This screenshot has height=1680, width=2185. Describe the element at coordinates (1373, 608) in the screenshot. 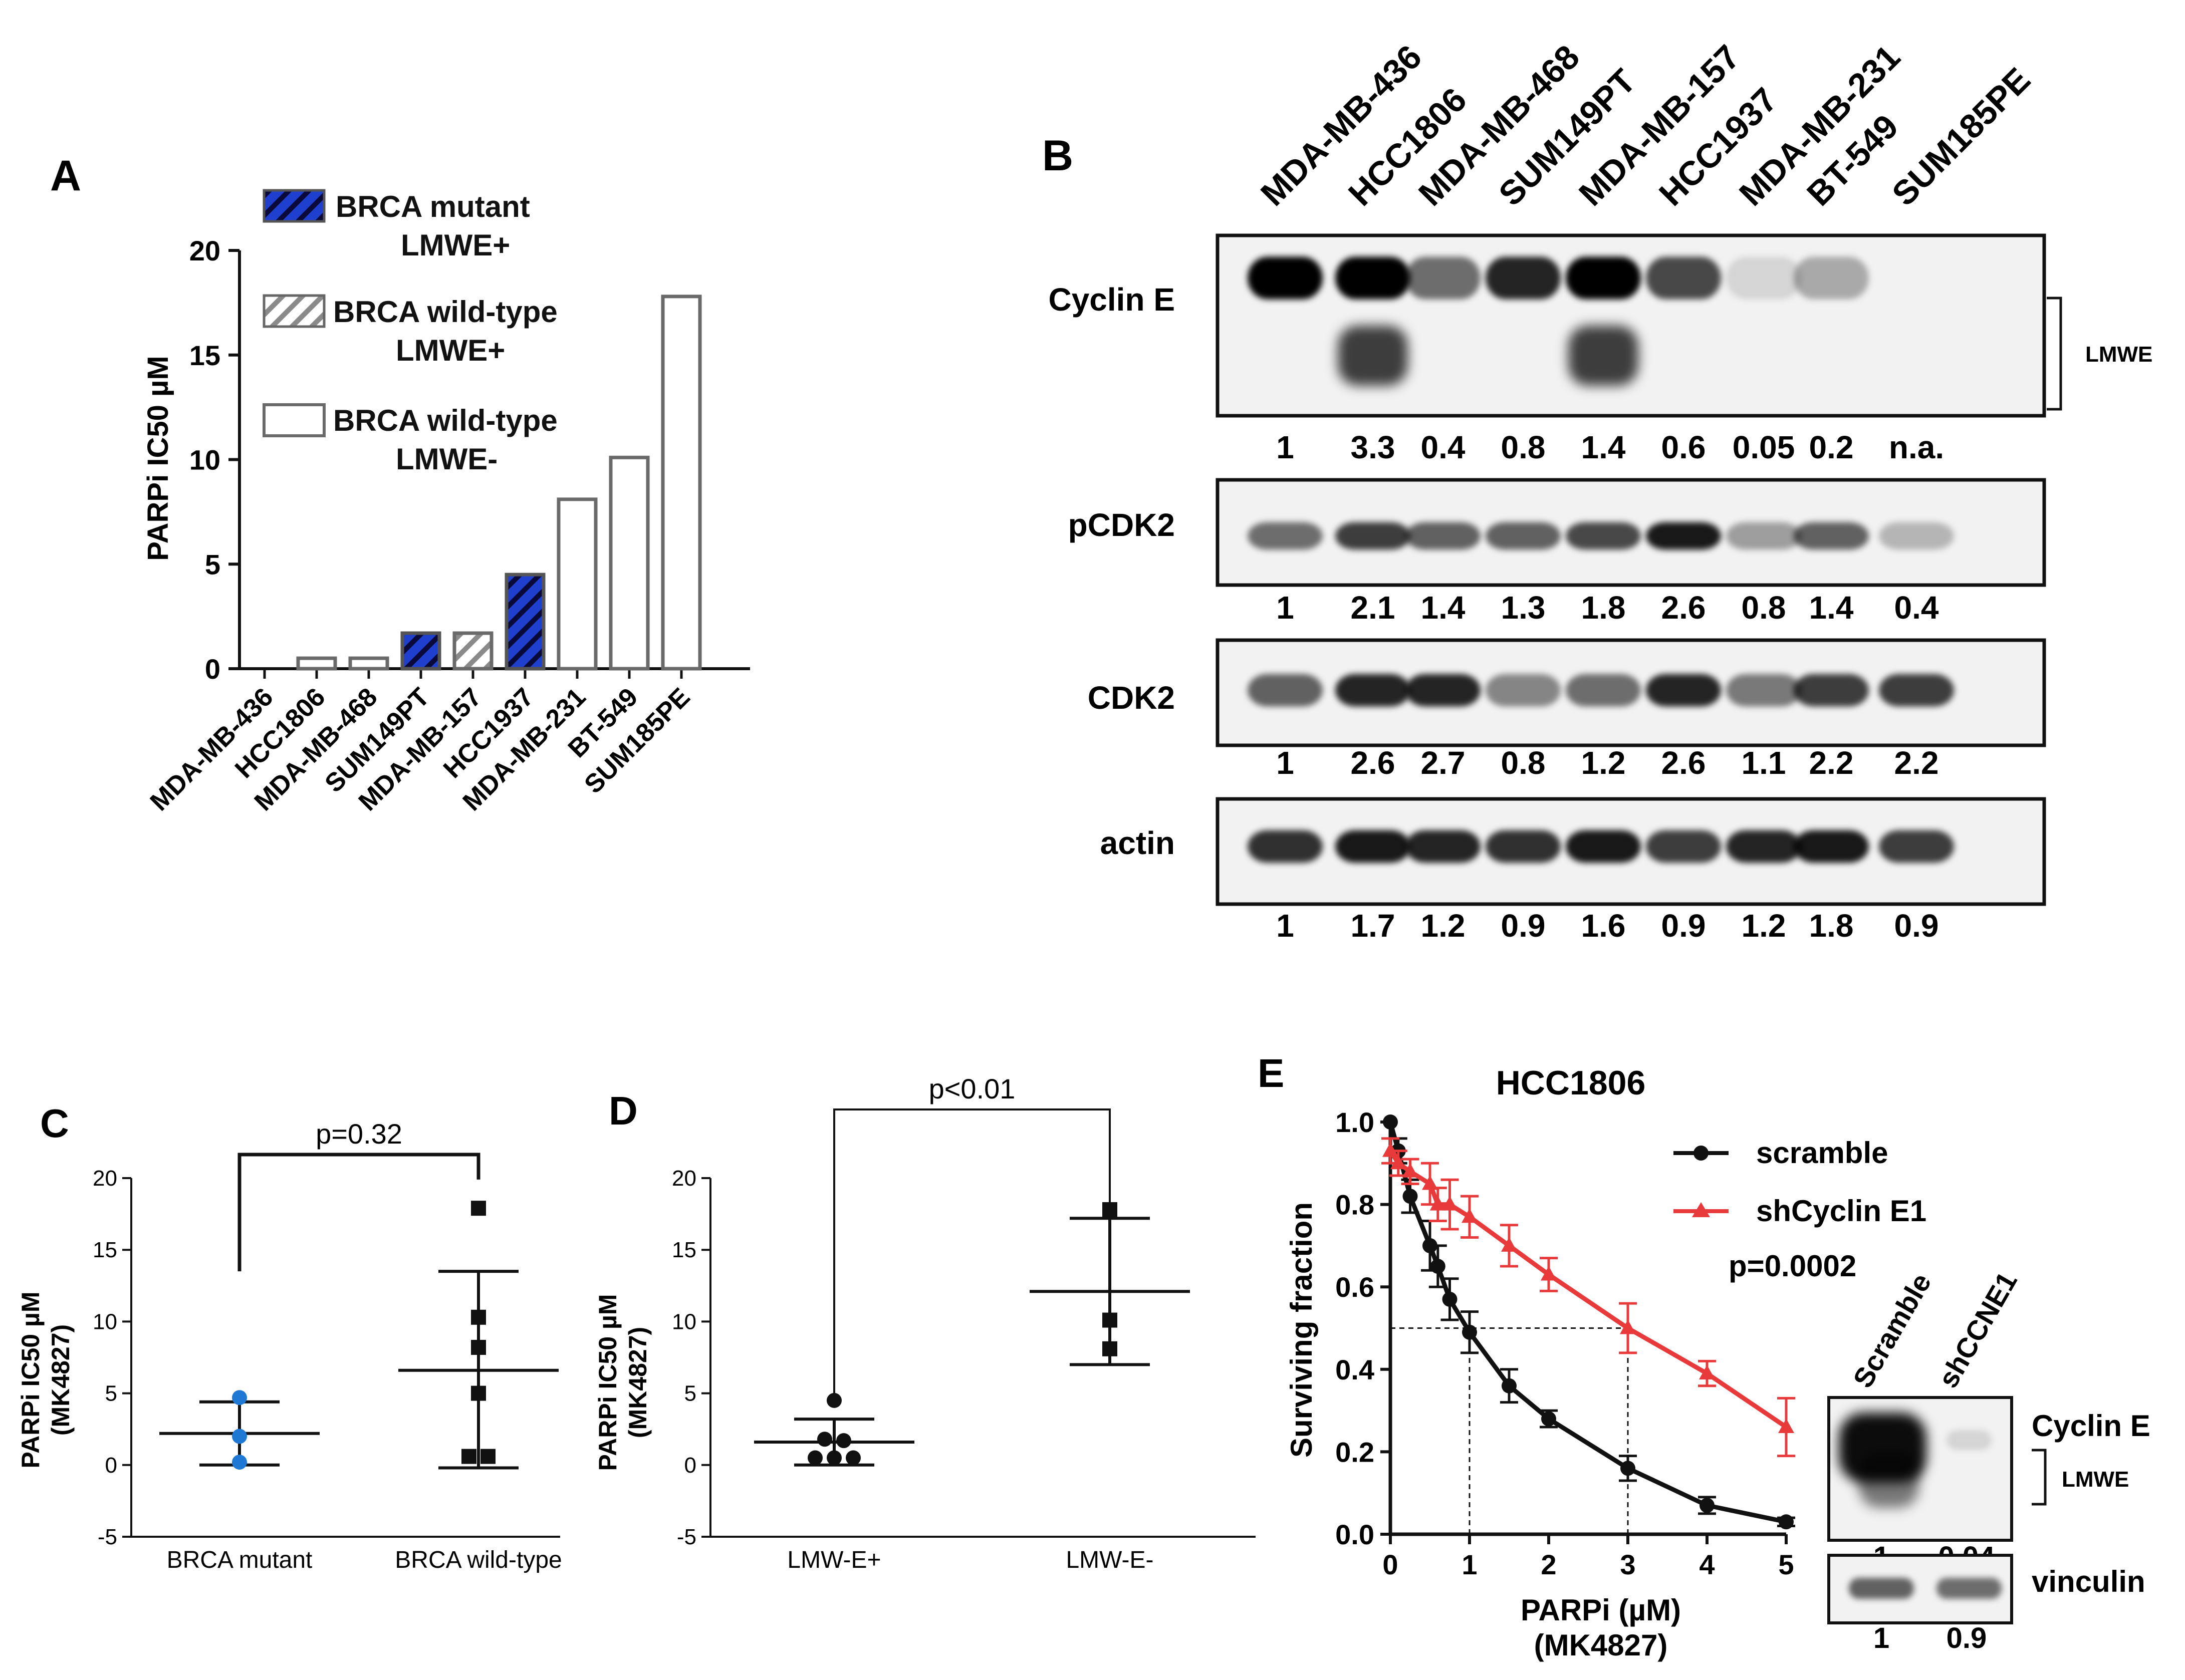

I see `blot-value: 2.1` at that location.